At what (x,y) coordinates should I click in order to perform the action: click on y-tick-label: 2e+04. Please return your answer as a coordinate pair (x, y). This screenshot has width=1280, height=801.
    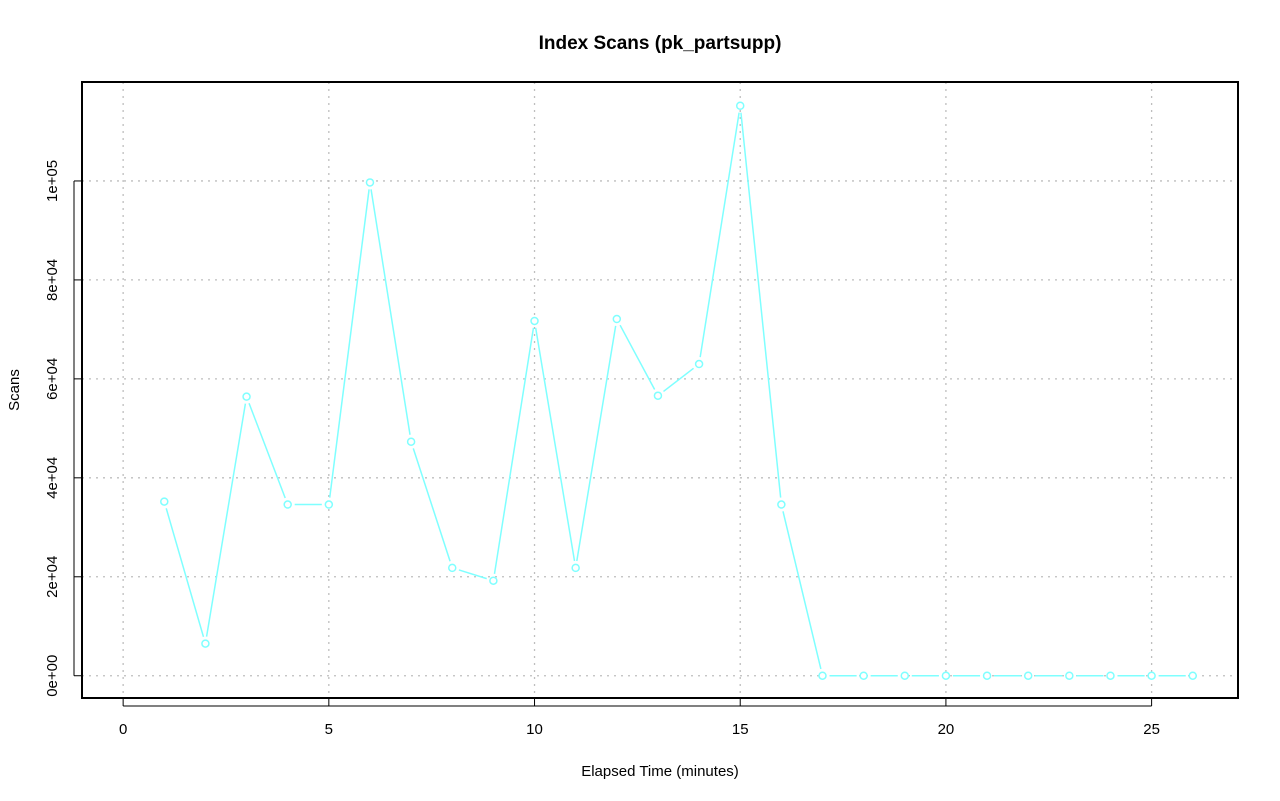
    Looking at the image, I should click on (52, 577).